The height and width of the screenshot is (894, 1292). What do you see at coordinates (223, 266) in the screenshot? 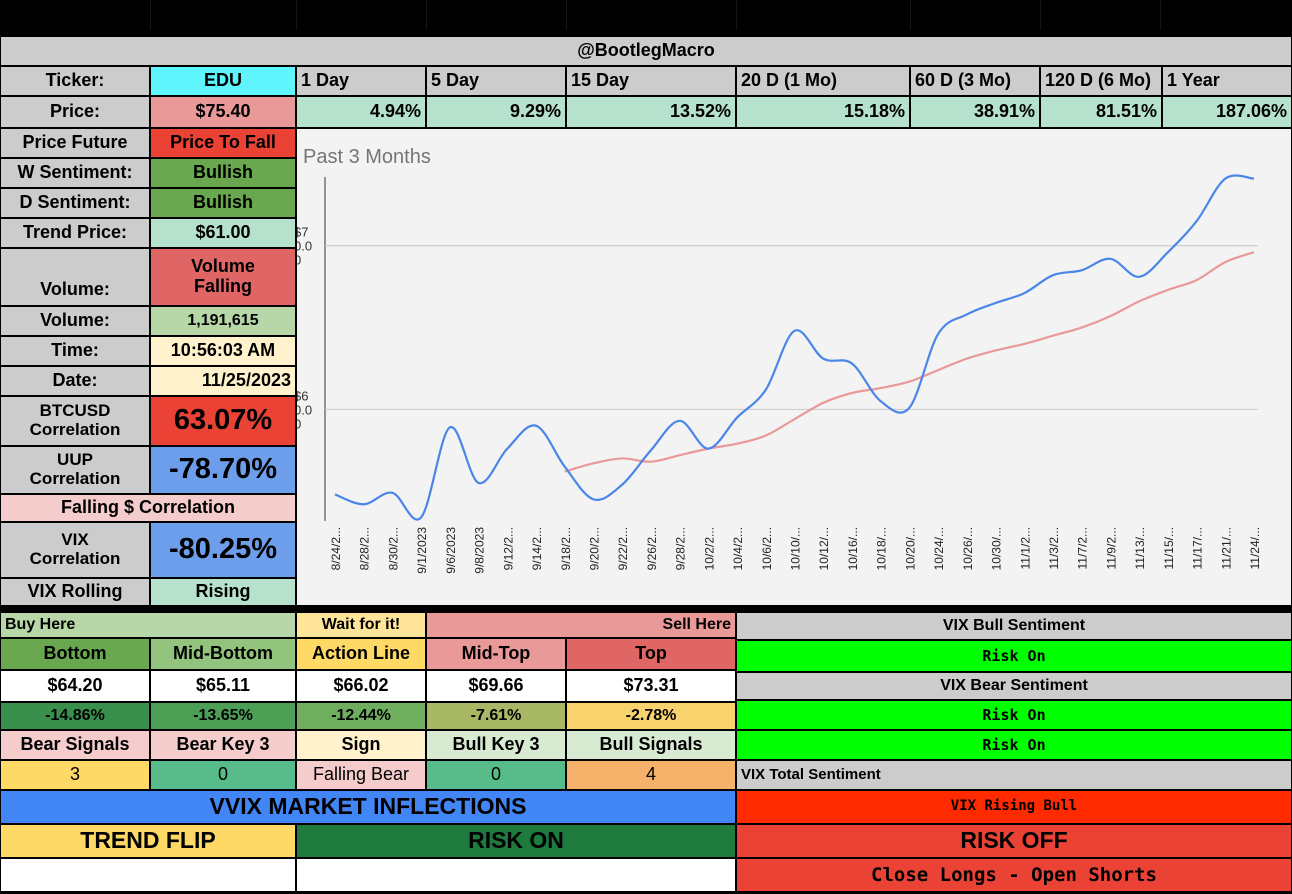
I see `volume-trend-line1: Volume` at bounding box center [223, 266].